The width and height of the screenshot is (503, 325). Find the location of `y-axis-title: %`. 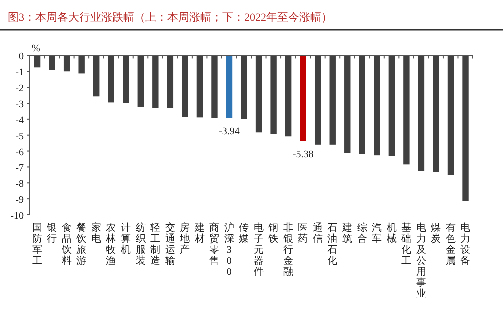

y-axis-title: % is located at coordinates (36, 49).